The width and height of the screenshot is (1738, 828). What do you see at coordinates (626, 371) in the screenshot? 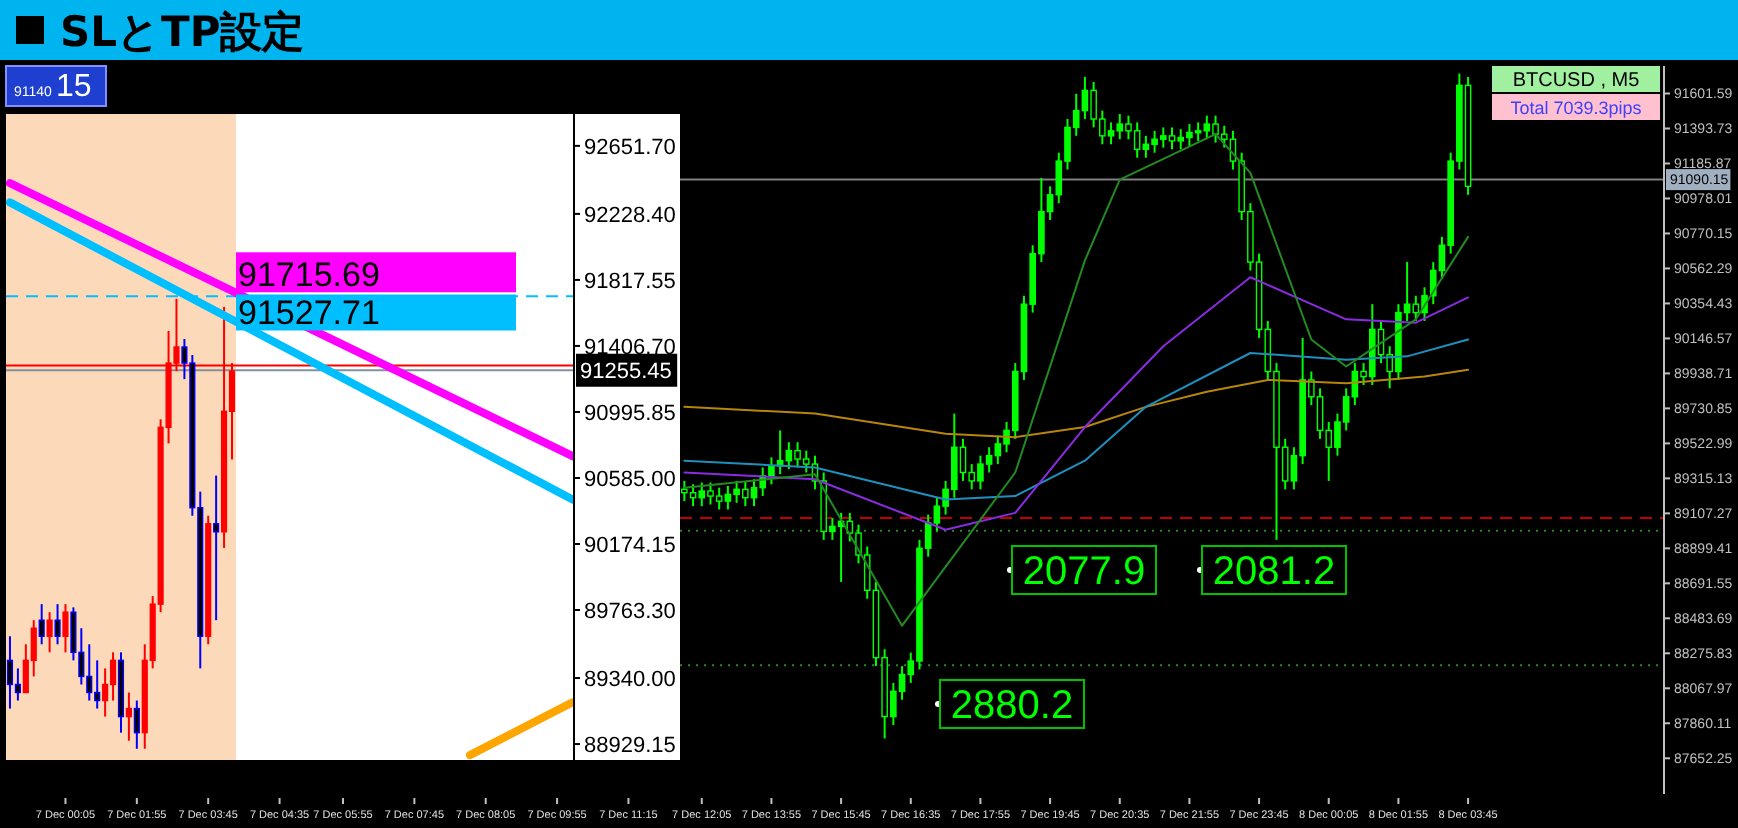
I see `ref-line-label: 91255.45` at bounding box center [626, 371].